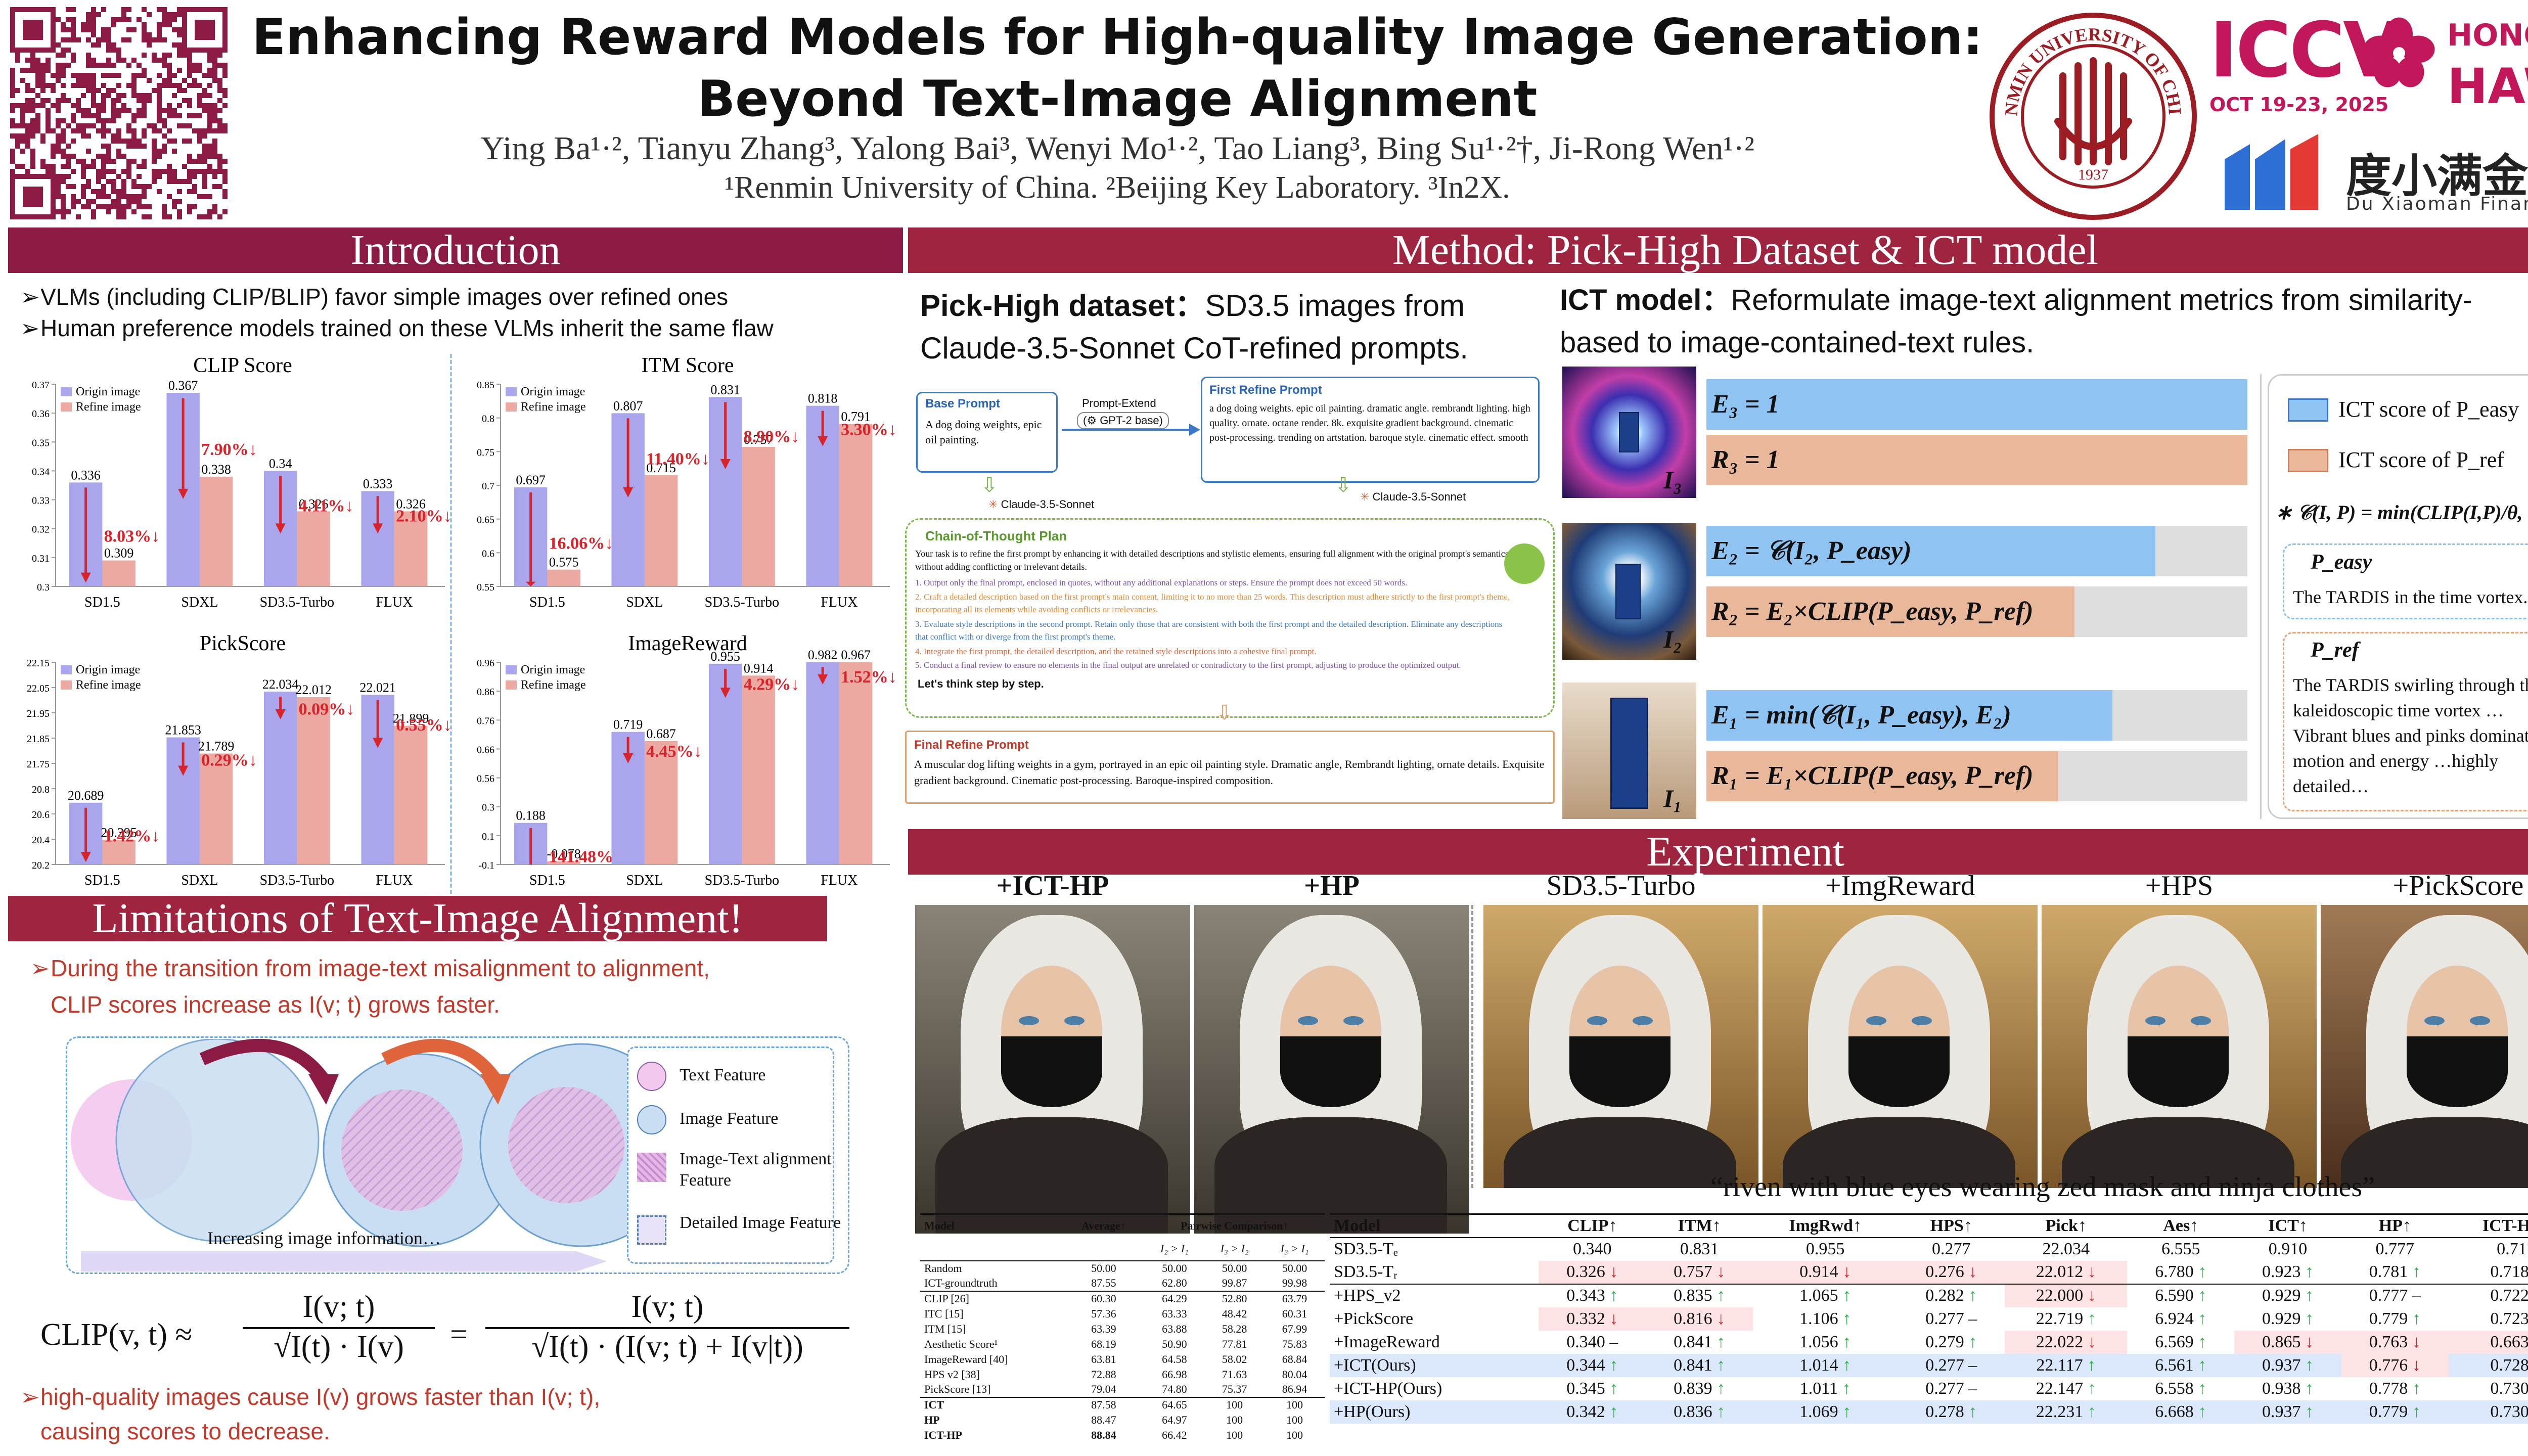  Describe the element at coordinates (2509, 1388) in the screenshot. I see `table-cell: 0.730 ↑` at that location.